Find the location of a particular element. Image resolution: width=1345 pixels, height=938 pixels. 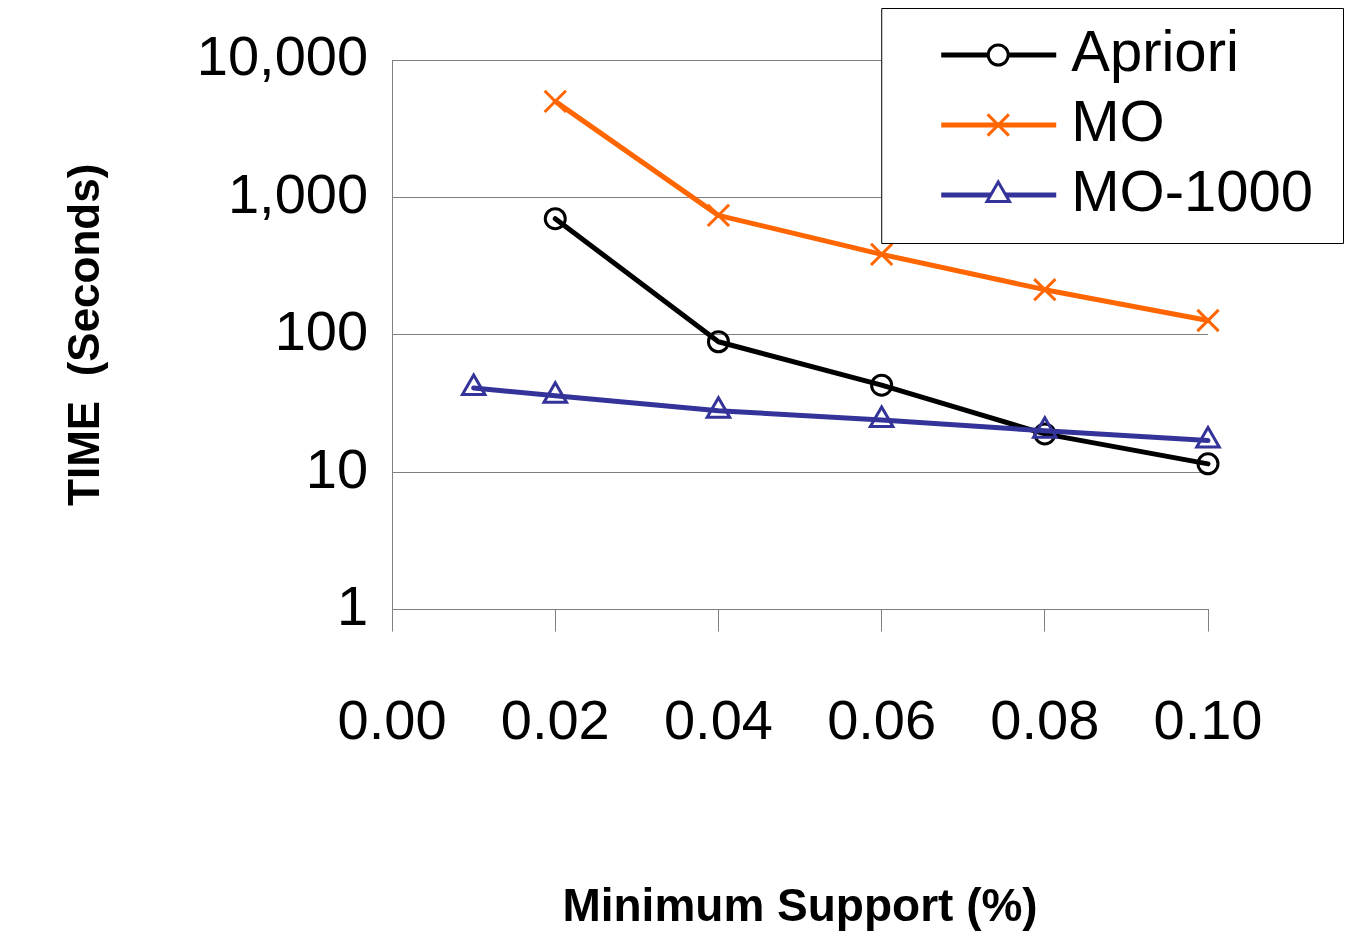

y-tick-label: 100 is located at coordinates (321, 331).